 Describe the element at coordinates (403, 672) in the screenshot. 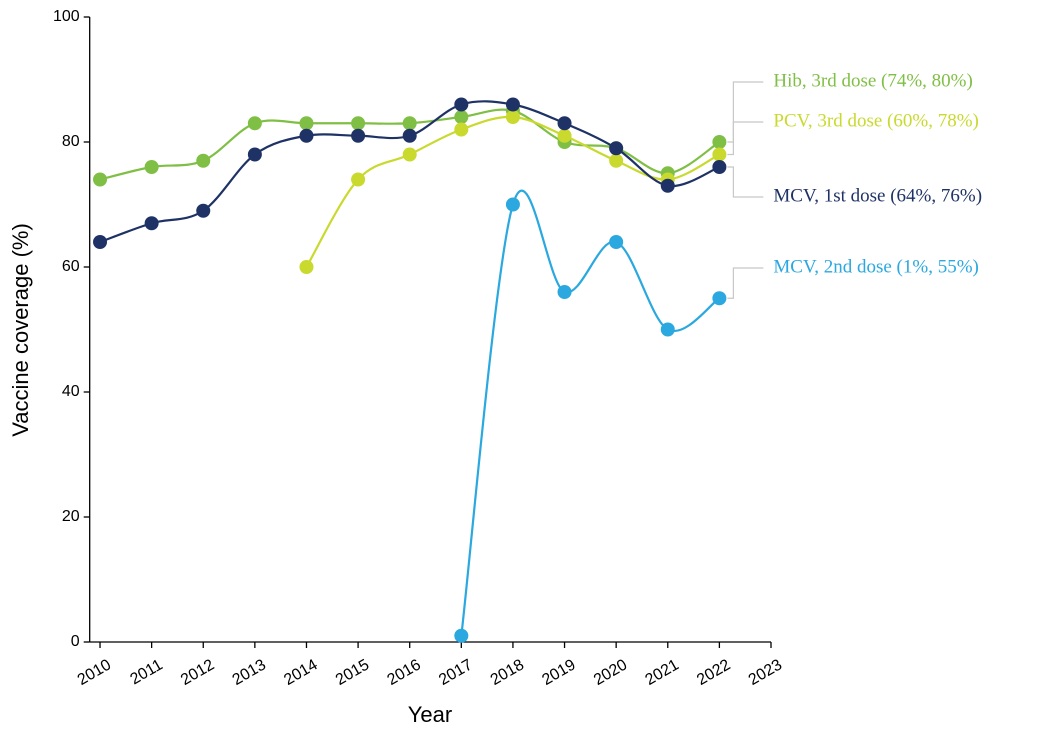

I see `x-tick-label: 2016` at that location.